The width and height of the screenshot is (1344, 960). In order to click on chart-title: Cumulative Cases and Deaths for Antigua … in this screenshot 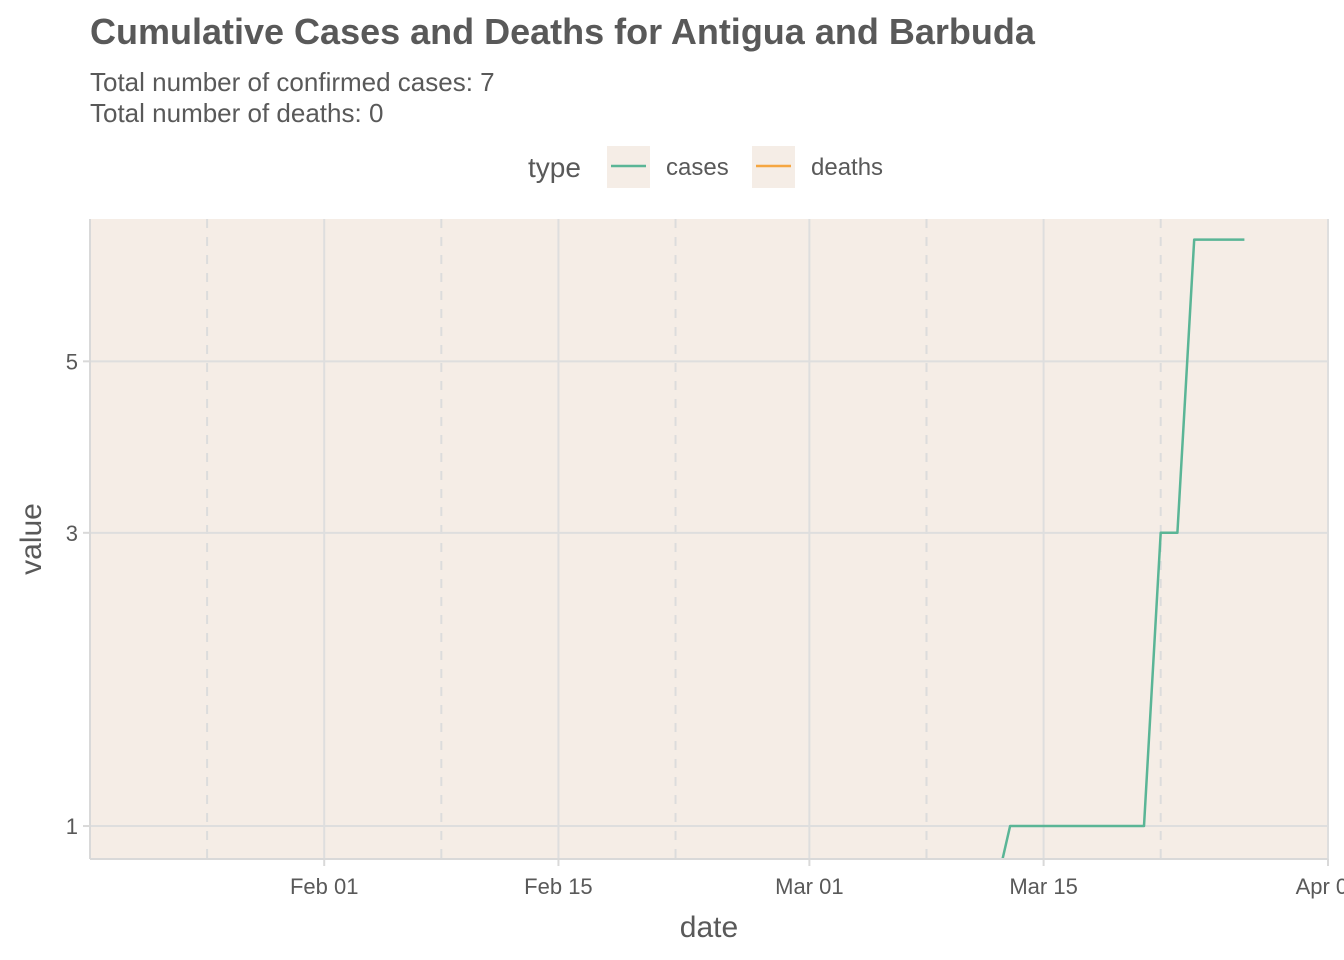, I will do `click(563, 31)`.